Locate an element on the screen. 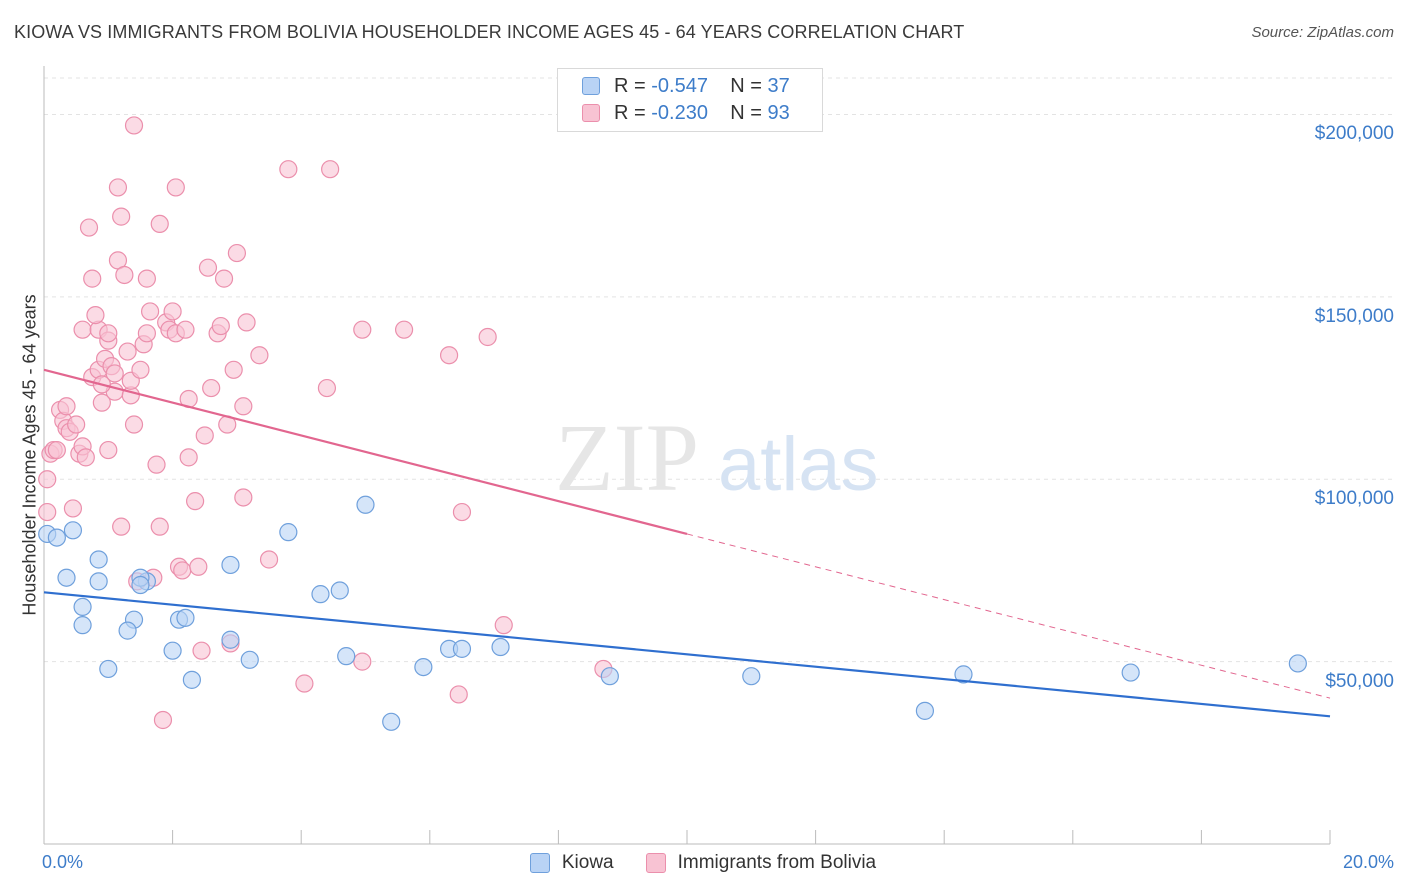 The width and height of the screenshot is (1406, 892). x-tick-max: 20.0% is located at coordinates (1368, 862).